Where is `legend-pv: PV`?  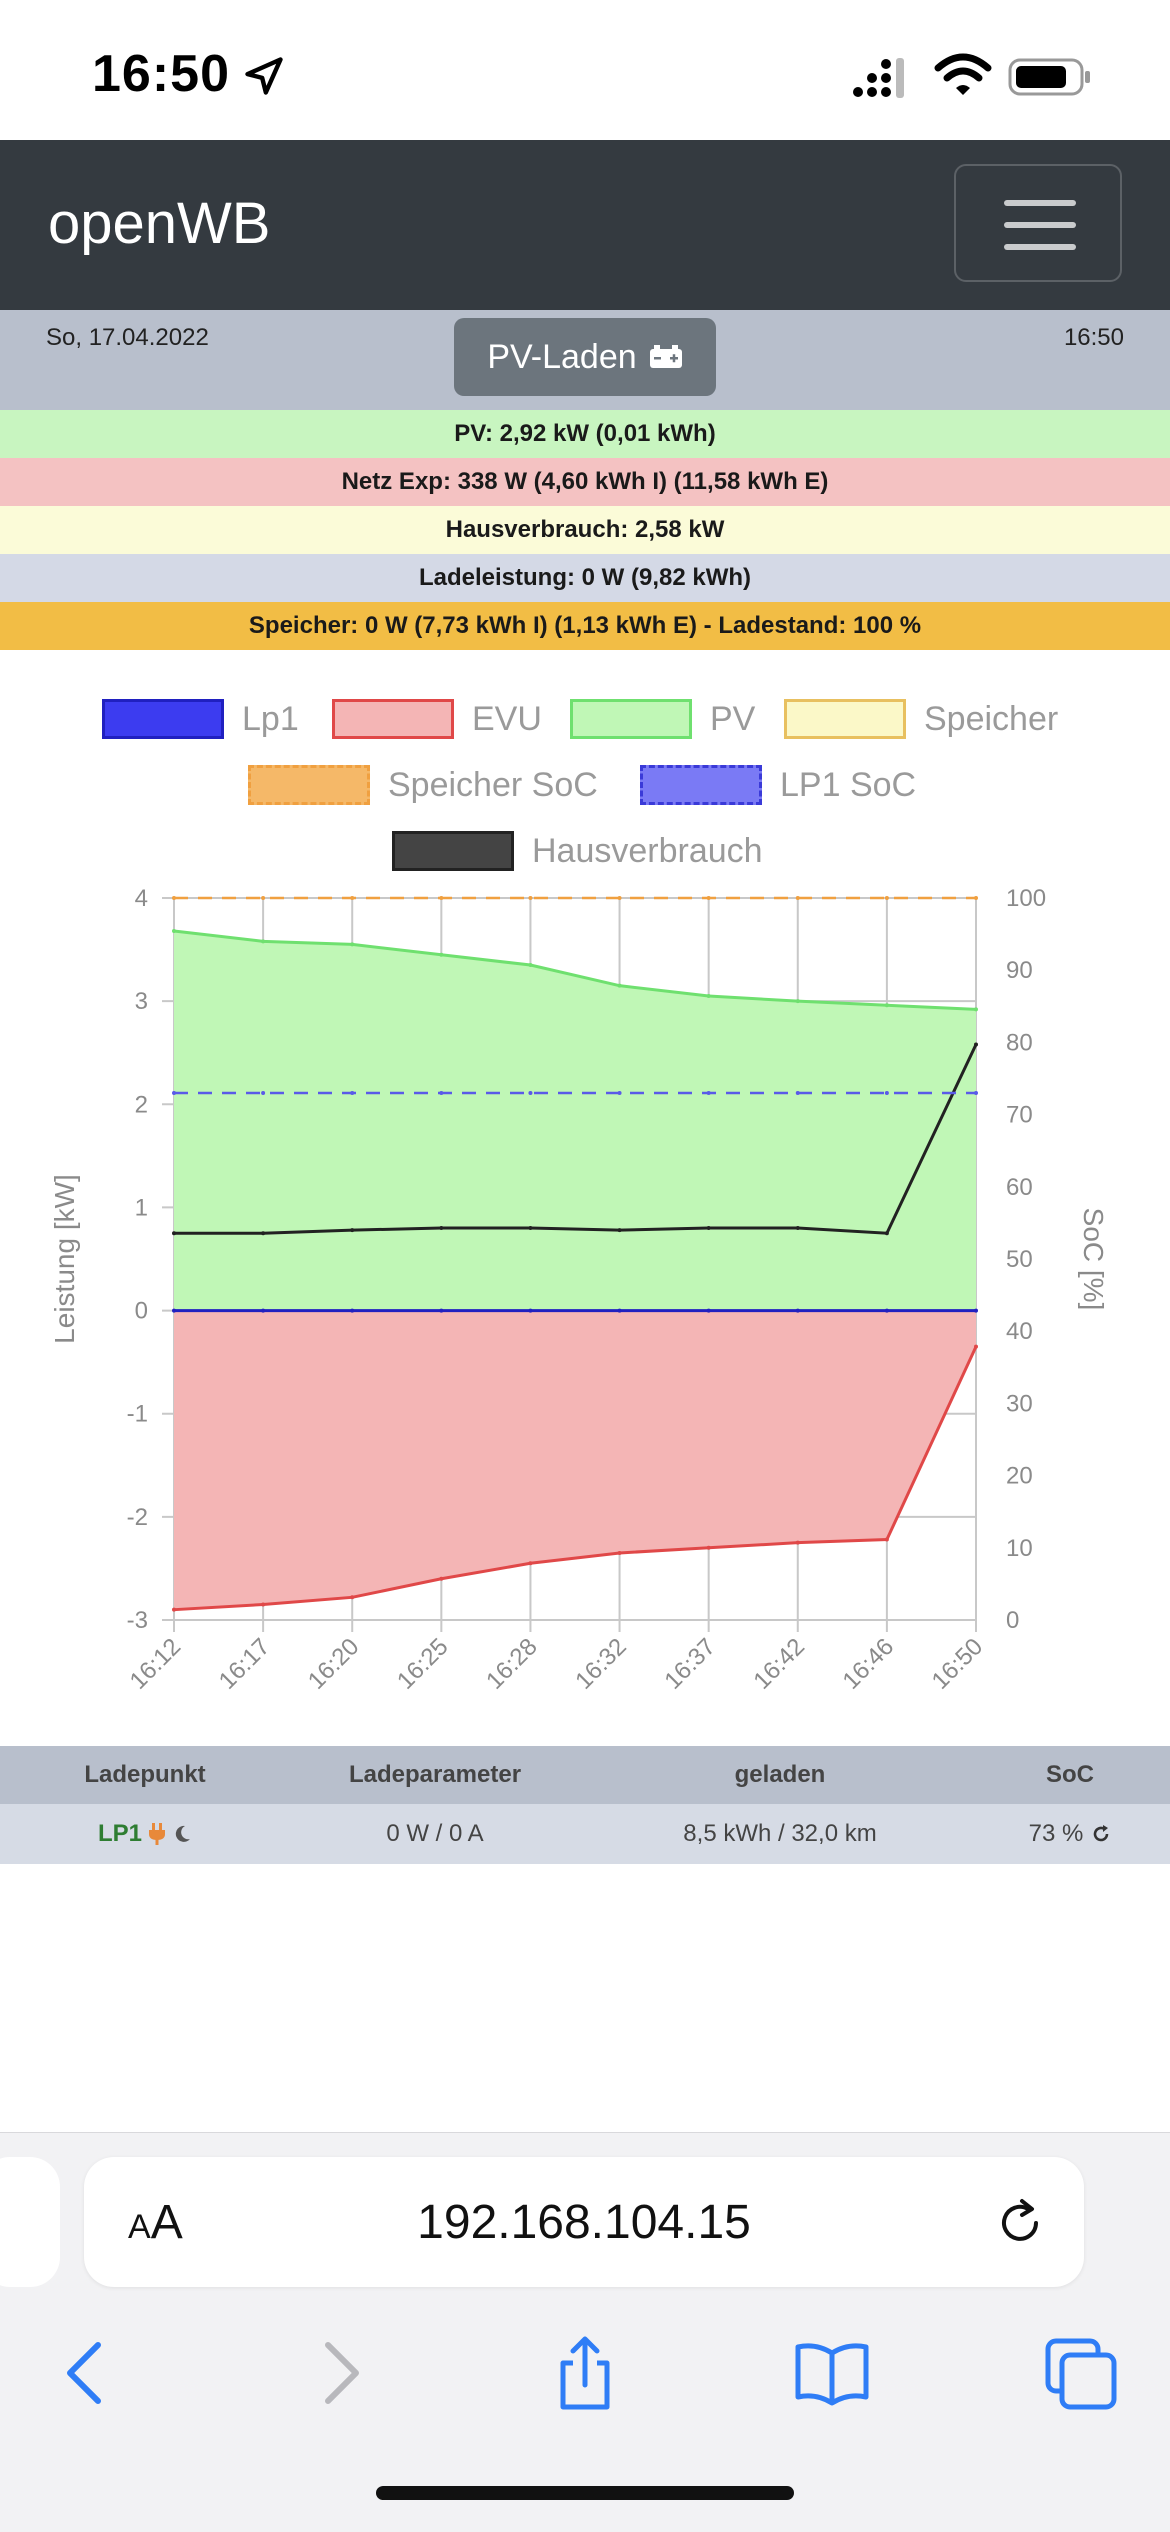 legend-pv: PV is located at coordinates (662, 719).